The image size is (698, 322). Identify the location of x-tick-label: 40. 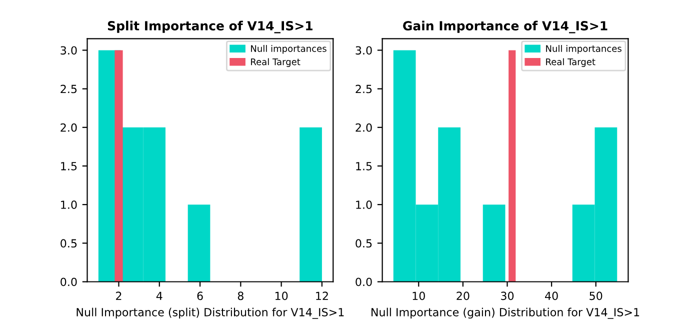
(551, 296).